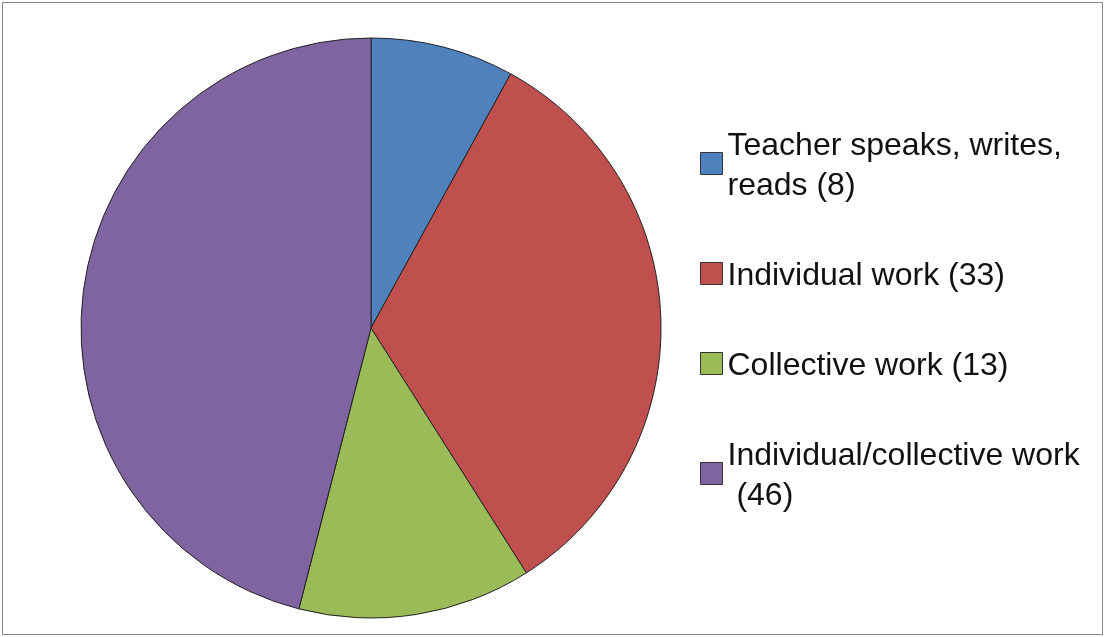 The width and height of the screenshot is (1105, 637). What do you see at coordinates (904, 473) in the screenshot?
I see `legend-label: Individual/collective work (46)` at bounding box center [904, 473].